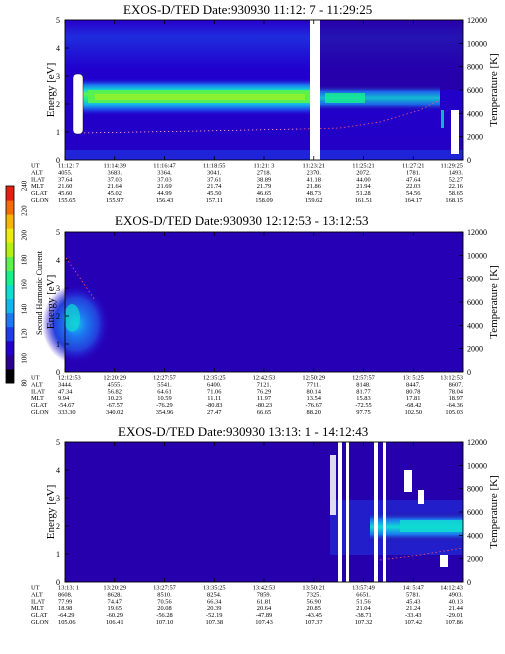  Describe the element at coordinates (24, 210) in the screenshot. I see `colorbar-tick-label: 220` at that location.